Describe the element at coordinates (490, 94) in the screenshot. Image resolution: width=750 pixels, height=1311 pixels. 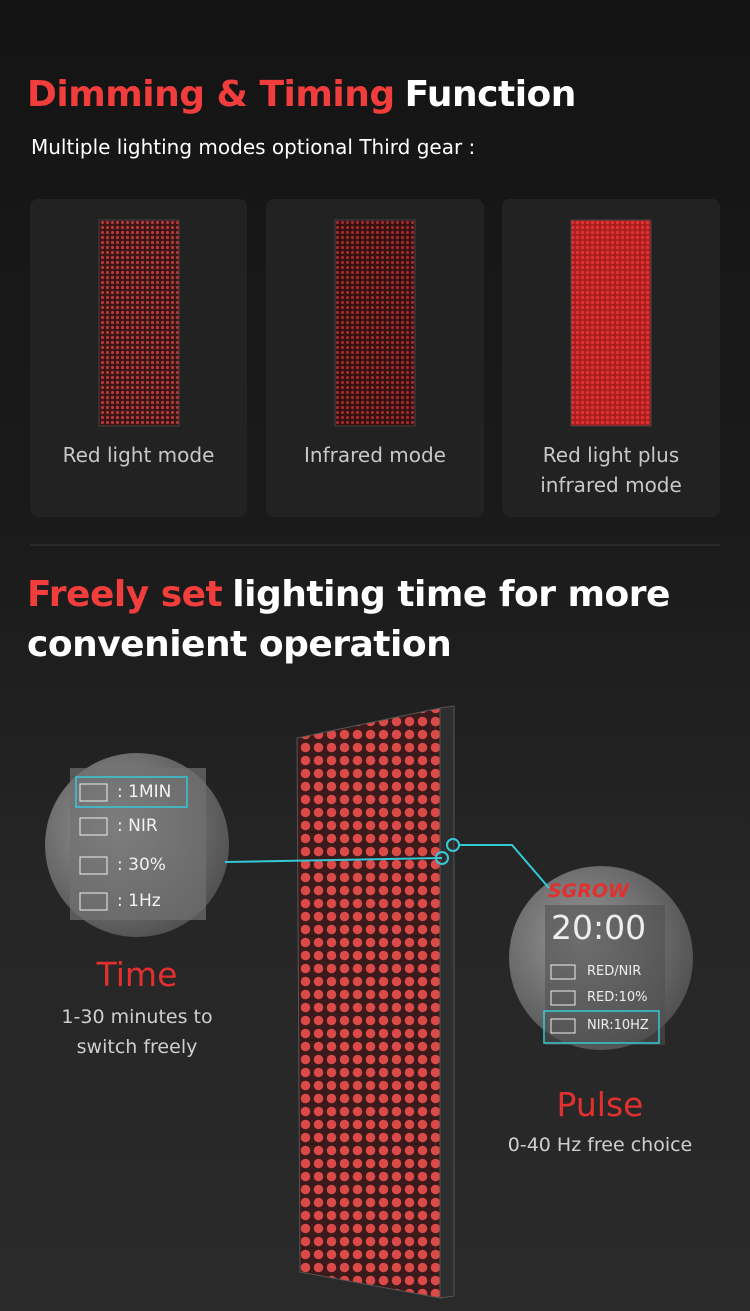
I see `heading-text: Function` at that location.